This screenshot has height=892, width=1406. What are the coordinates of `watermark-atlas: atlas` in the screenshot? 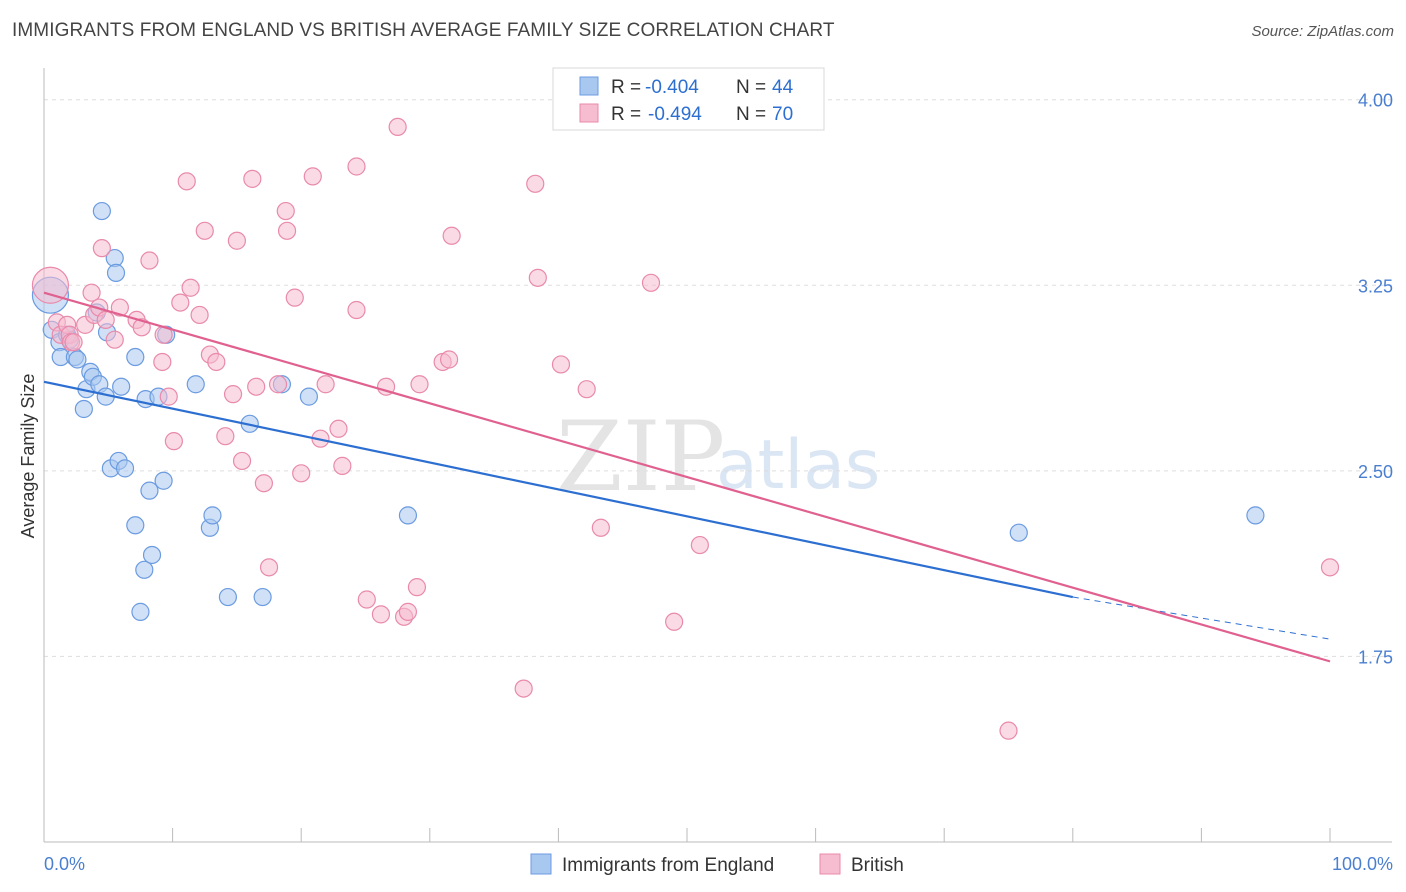 It's located at (798, 465).